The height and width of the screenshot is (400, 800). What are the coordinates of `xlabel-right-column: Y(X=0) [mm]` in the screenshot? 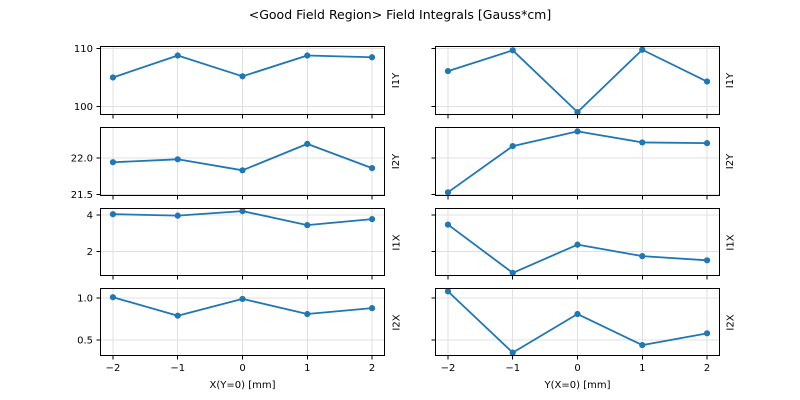 It's located at (577, 385).